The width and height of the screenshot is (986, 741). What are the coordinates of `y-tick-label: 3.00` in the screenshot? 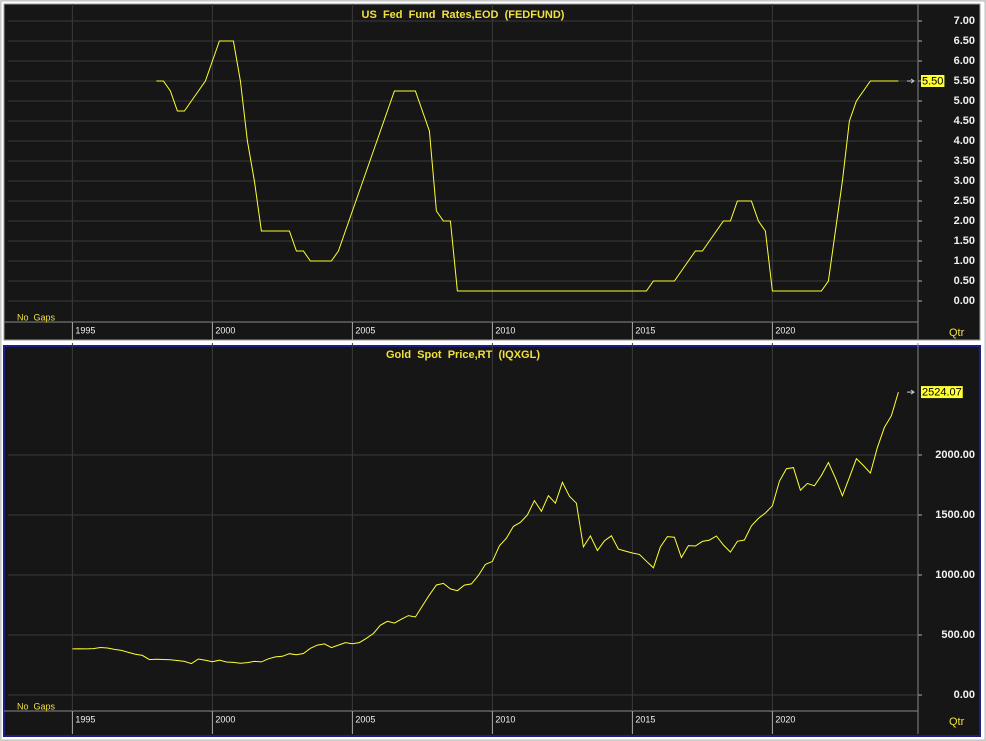 It's located at (964, 181).